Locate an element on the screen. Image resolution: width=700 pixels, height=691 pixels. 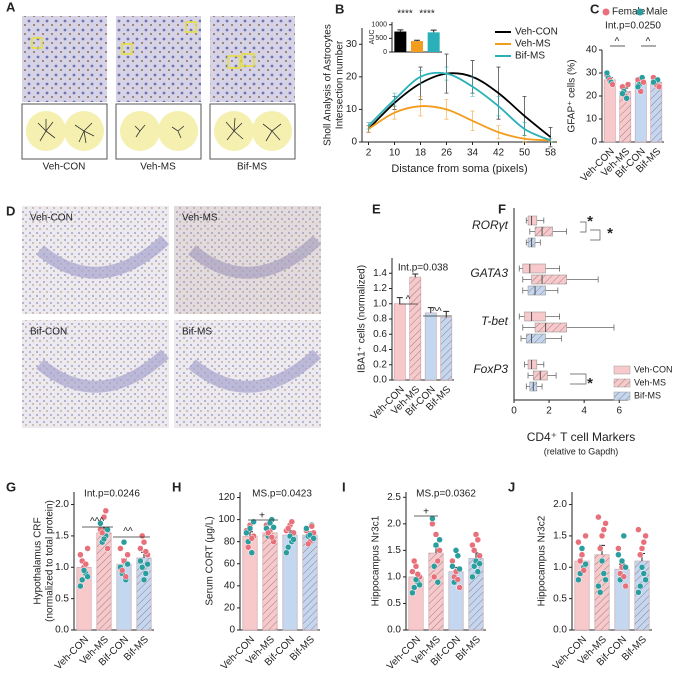
annotation: **** is located at coordinates (427, 14).